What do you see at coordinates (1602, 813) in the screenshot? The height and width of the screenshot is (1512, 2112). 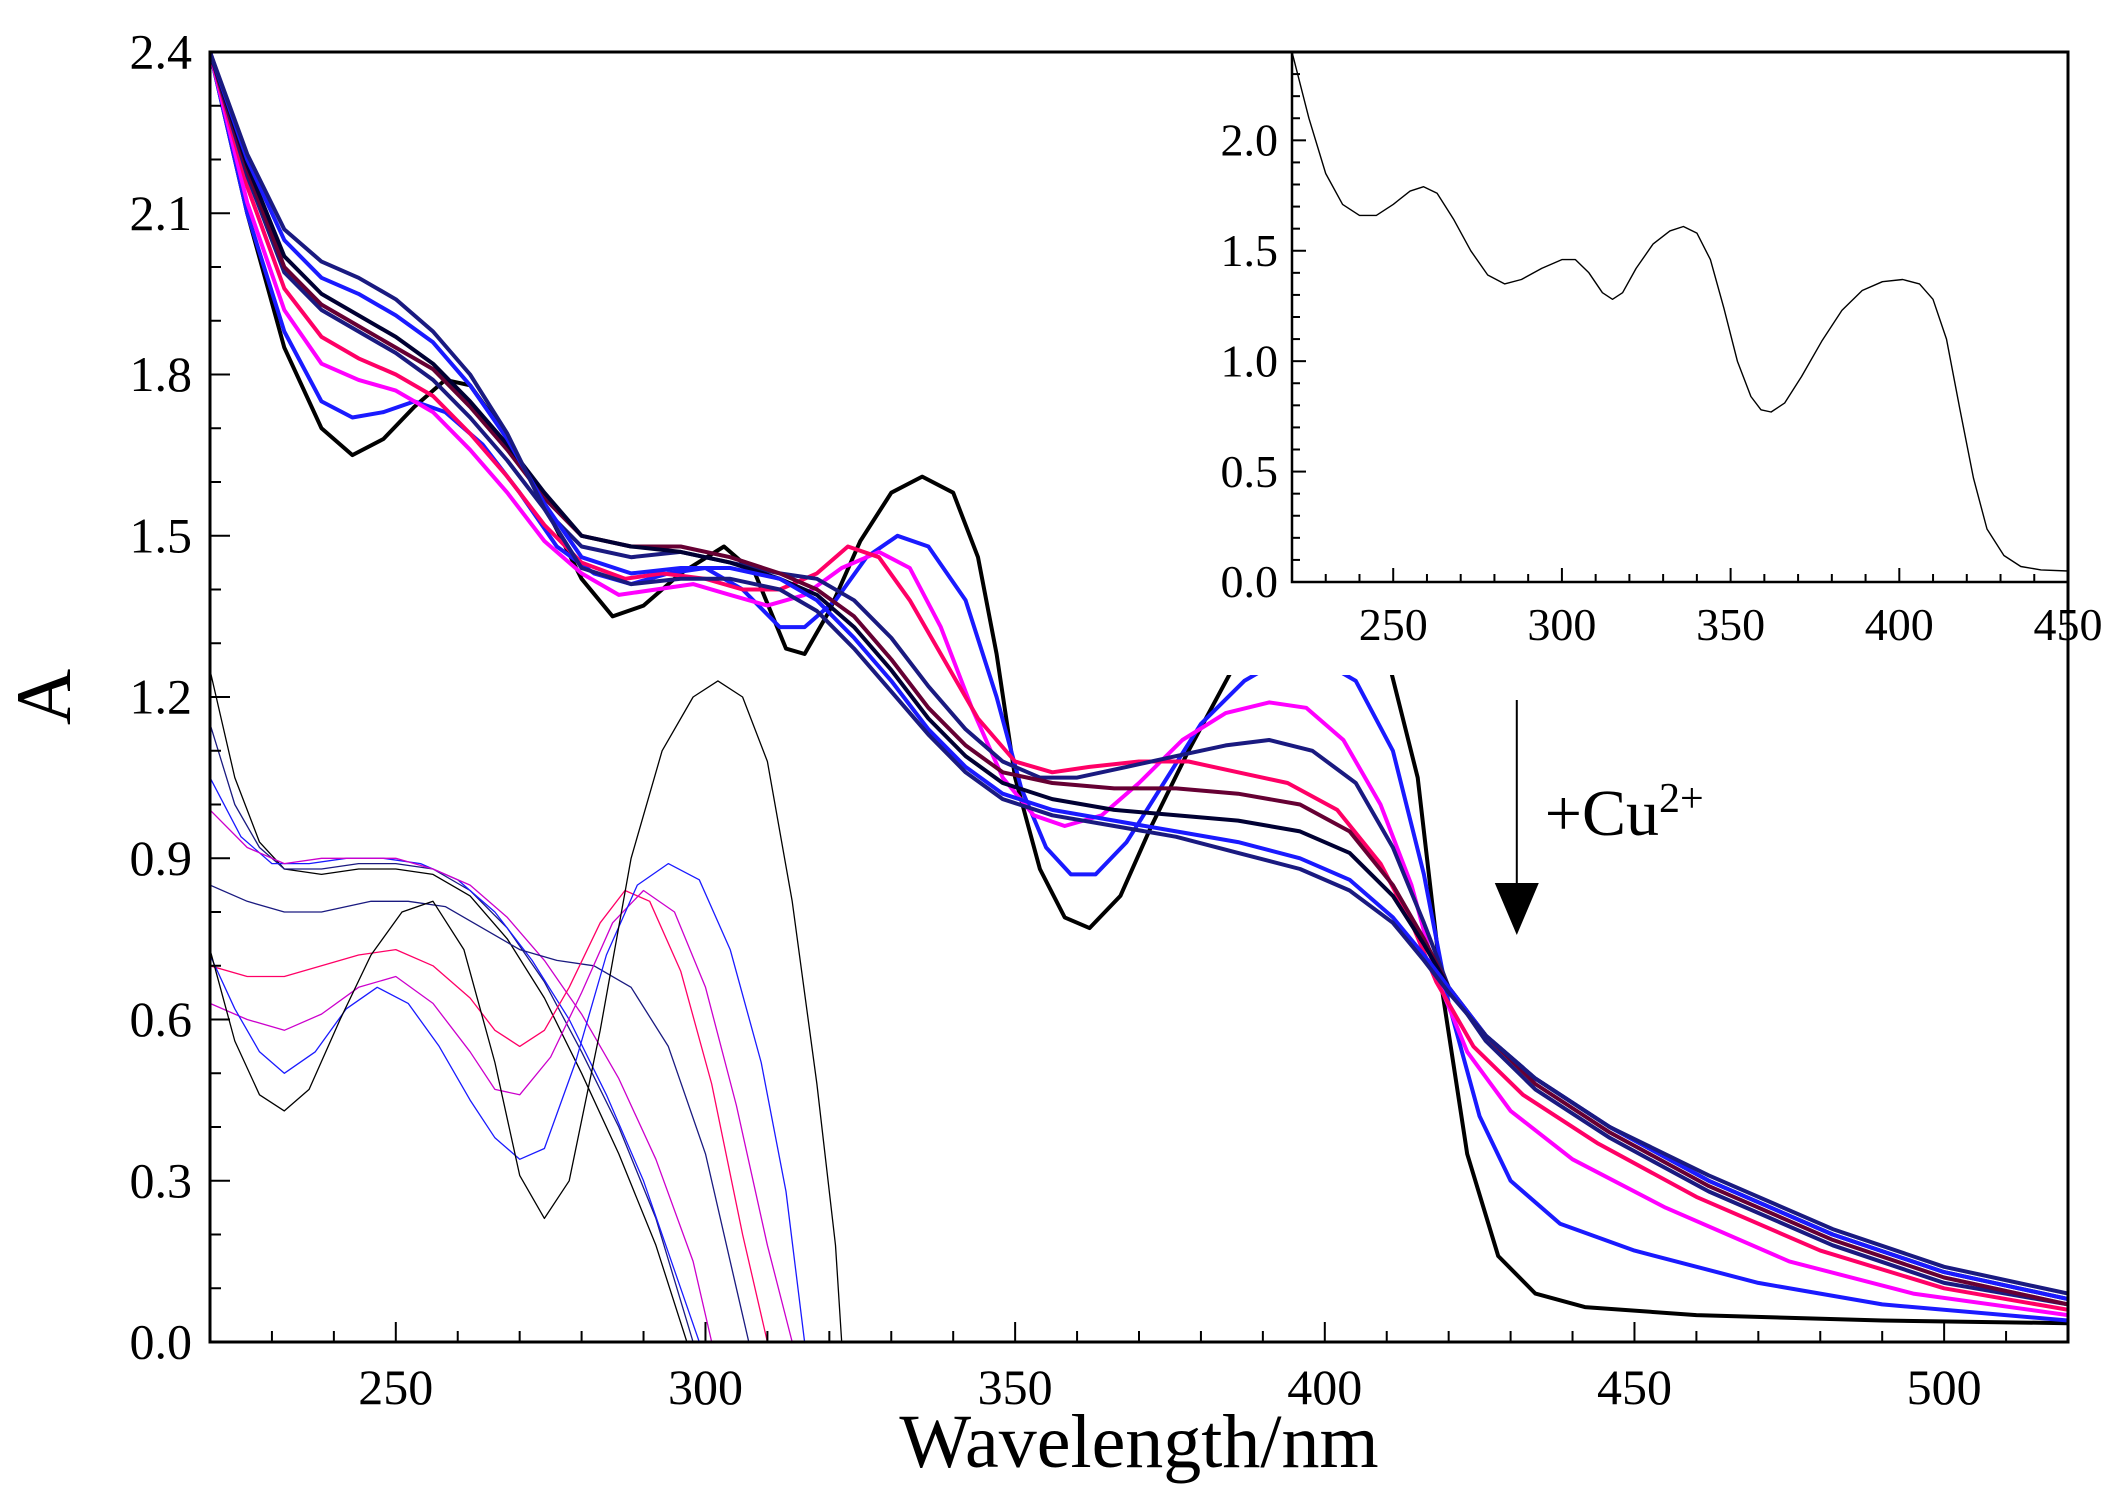 I see `cu-label-main: +Cu` at bounding box center [1602, 813].